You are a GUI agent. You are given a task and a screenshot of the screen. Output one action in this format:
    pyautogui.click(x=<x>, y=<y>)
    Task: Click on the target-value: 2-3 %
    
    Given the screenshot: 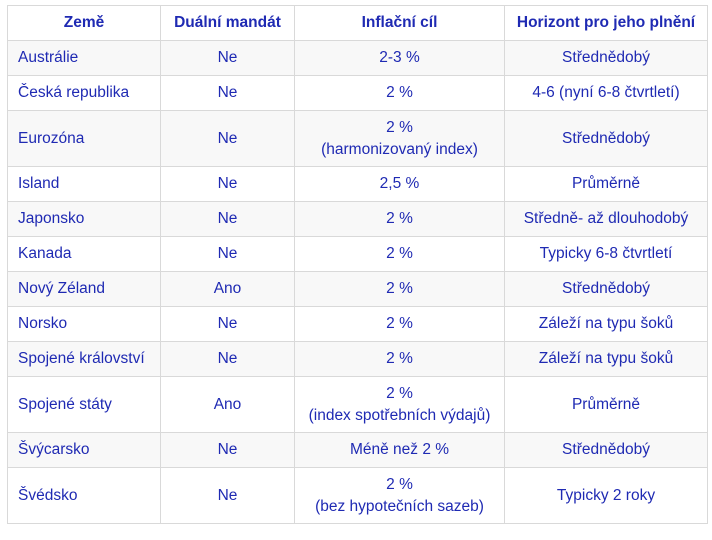 What is the action you would take?
    pyautogui.click(x=399, y=57)
    